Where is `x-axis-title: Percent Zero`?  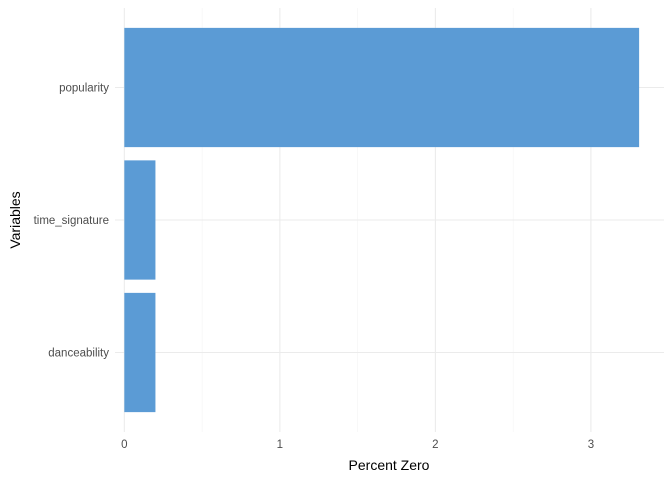
x-axis-title: Percent Zero is located at coordinates (389, 465).